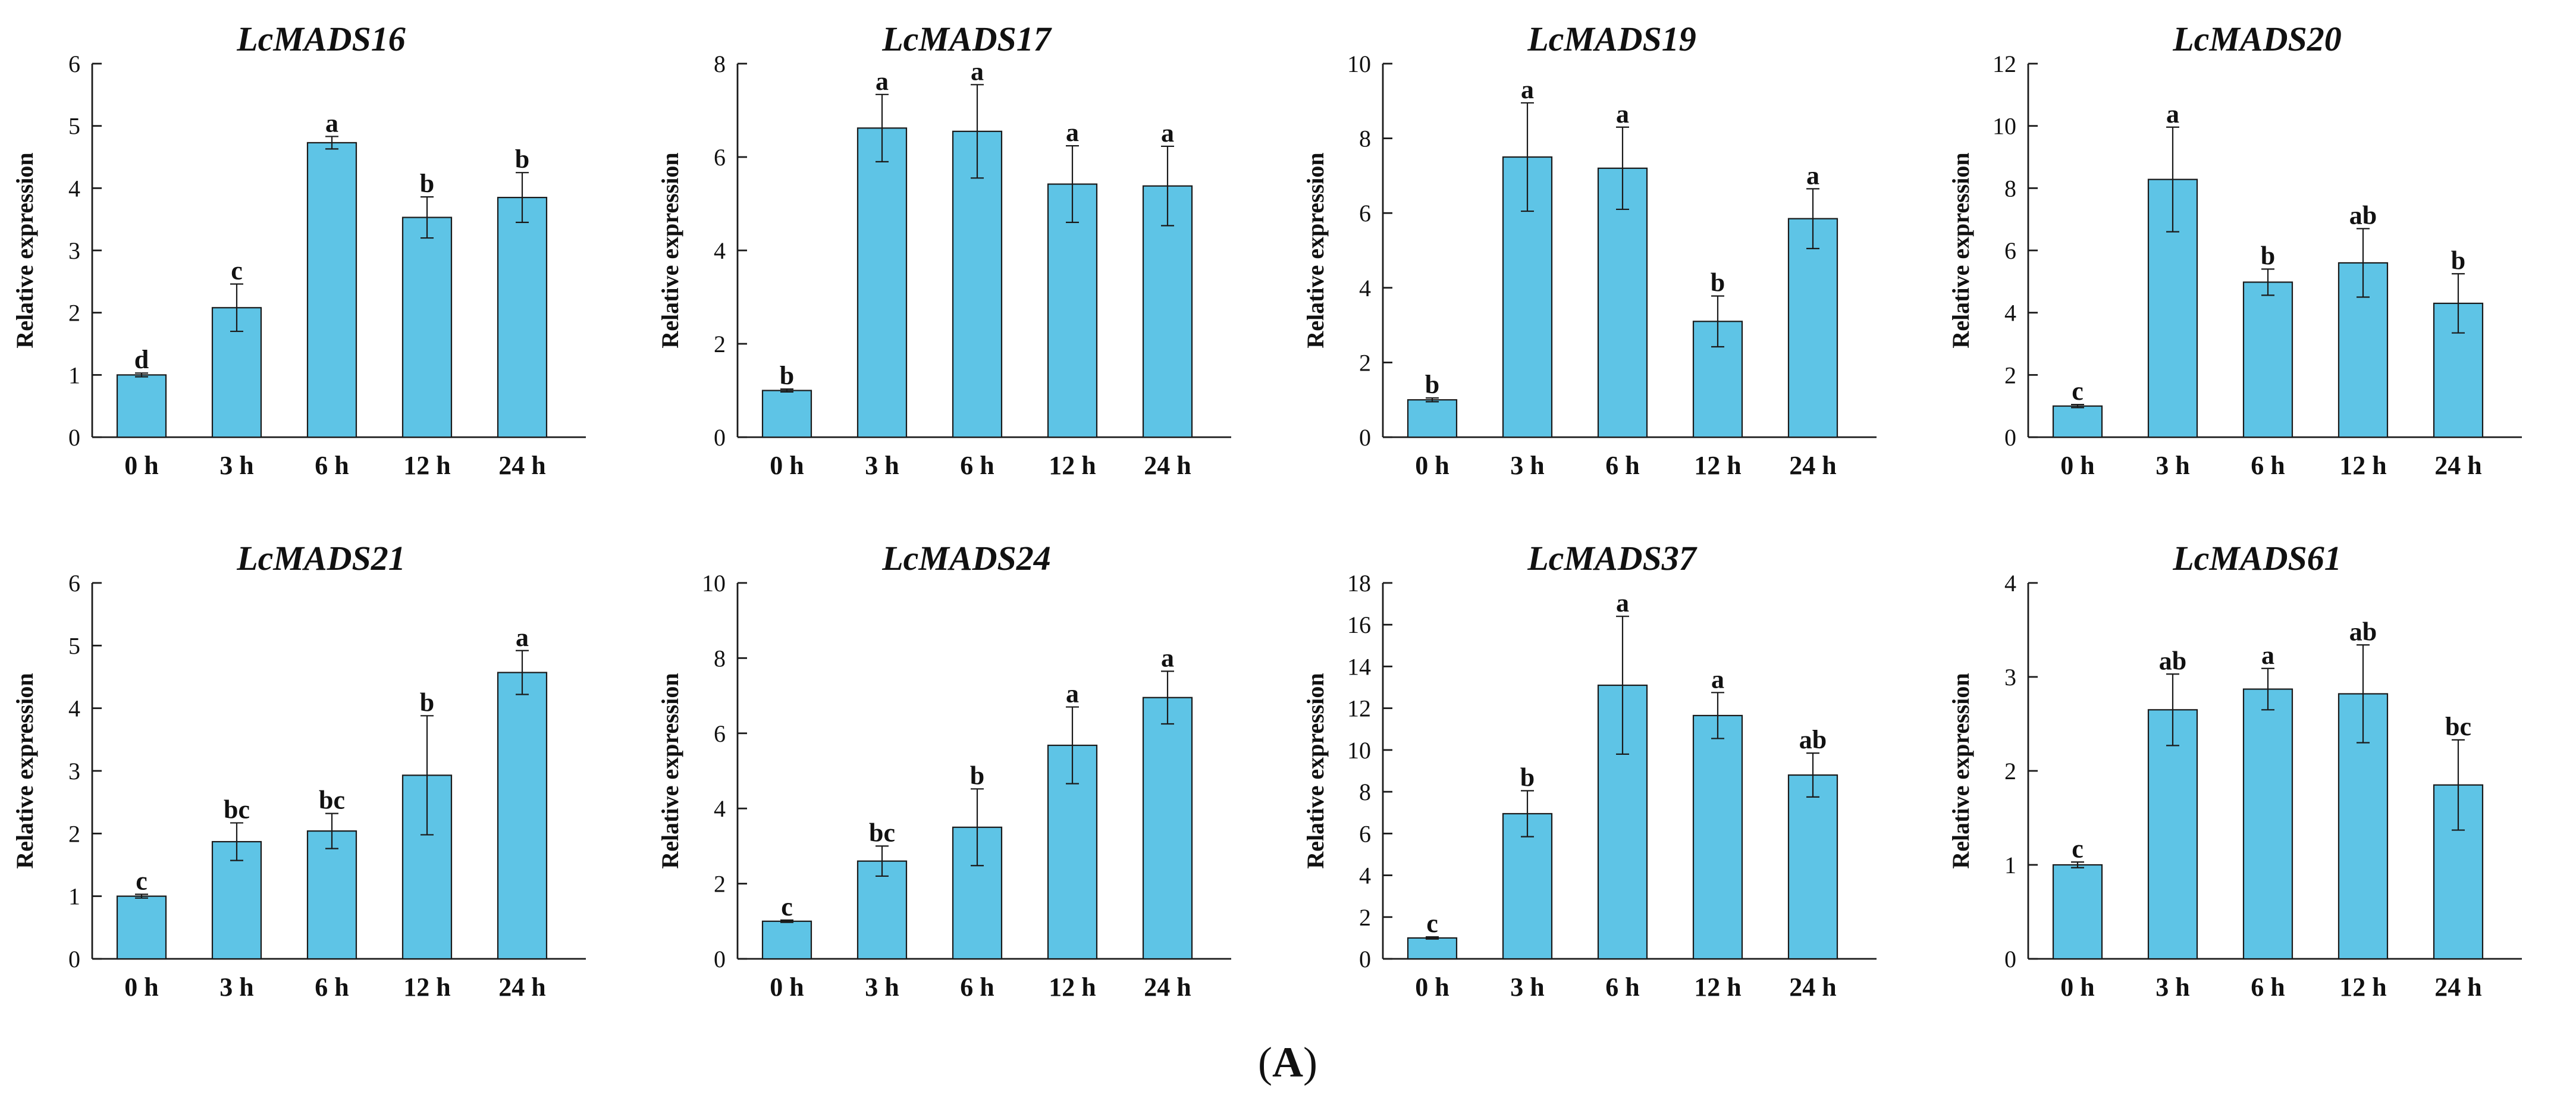  What do you see at coordinates (321, 558) in the screenshot?
I see `chart-title: LcMADS21` at bounding box center [321, 558].